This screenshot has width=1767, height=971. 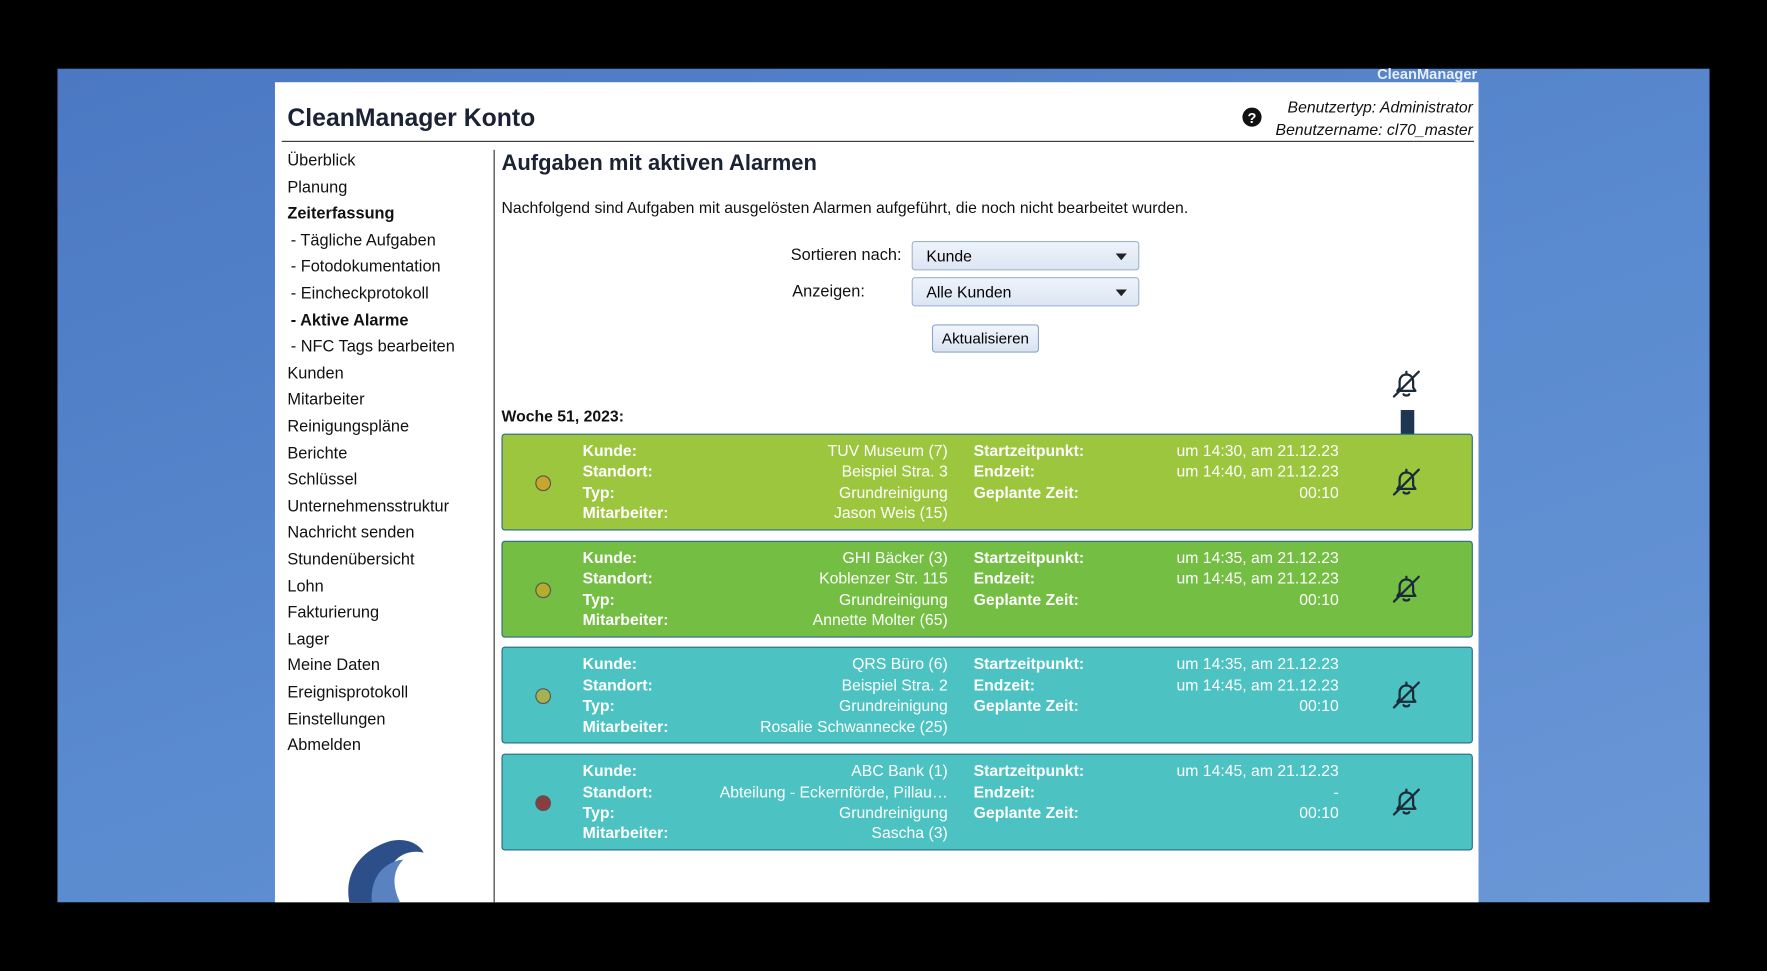 What do you see at coordinates (365, 267) in the screenshot?
I see `nav-item: - Fotodokumentation` at bounding box center [365, 267].